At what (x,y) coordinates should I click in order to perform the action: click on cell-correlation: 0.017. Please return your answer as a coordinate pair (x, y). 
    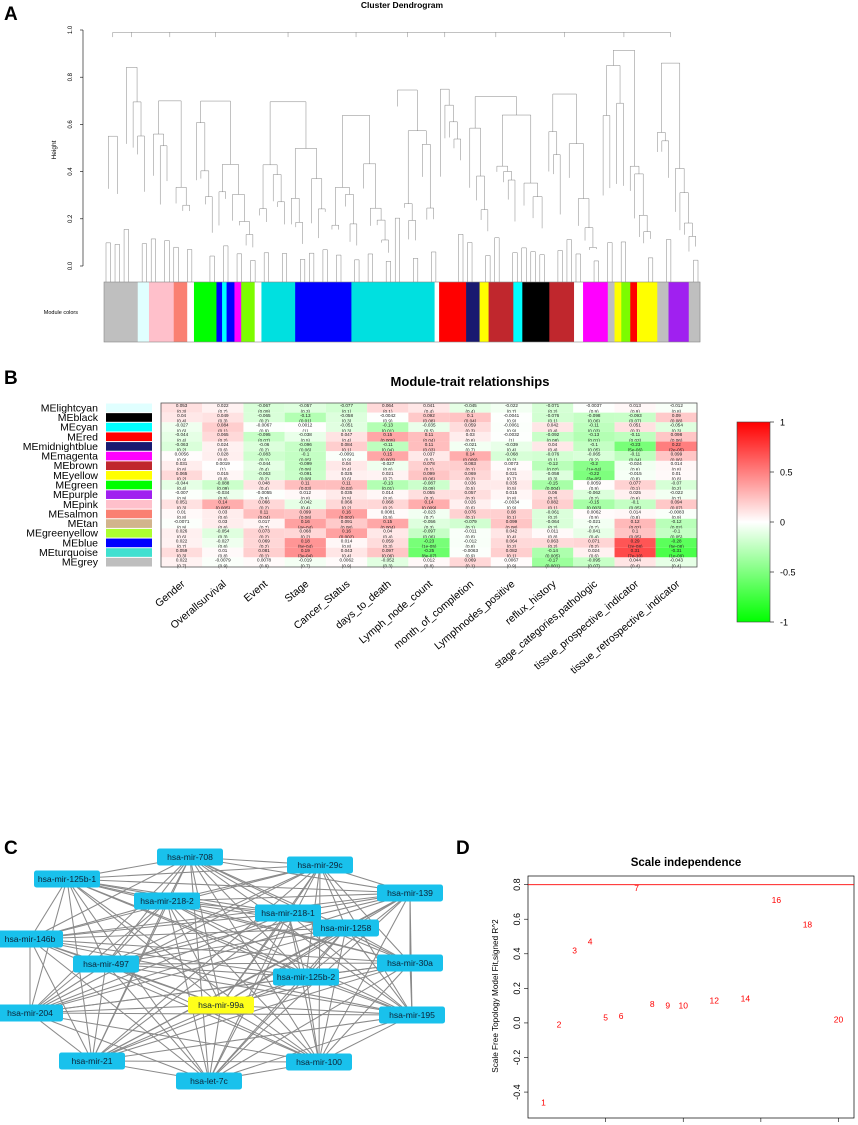
    Looking at the image, I should click on (264, 521).